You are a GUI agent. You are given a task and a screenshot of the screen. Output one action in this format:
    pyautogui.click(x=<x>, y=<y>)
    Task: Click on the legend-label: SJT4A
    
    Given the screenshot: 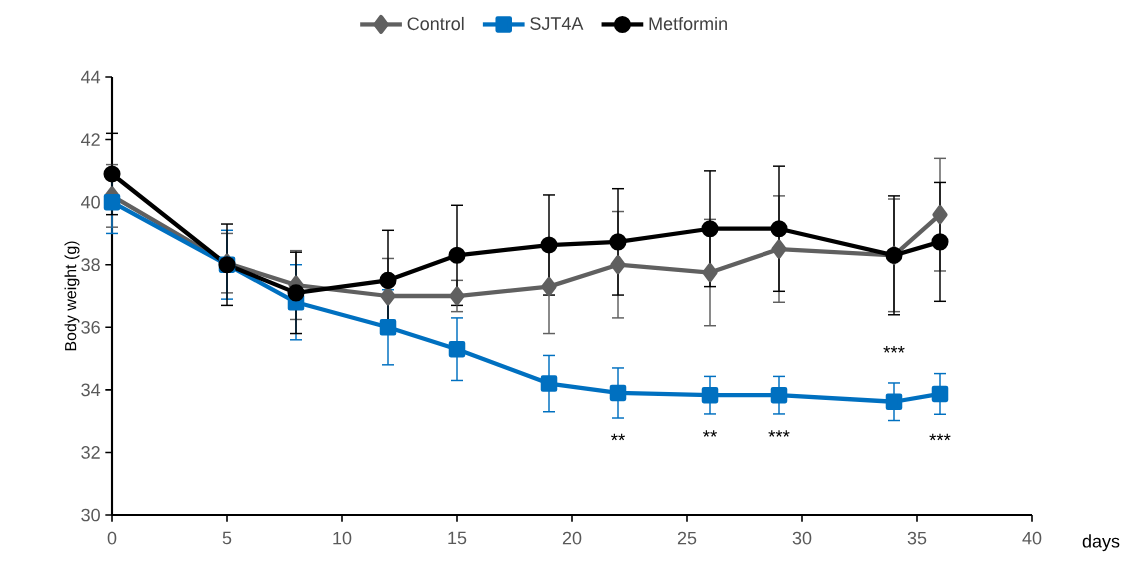 What is the action you would take?
    pyautogui.click(x=557, y=23)
    